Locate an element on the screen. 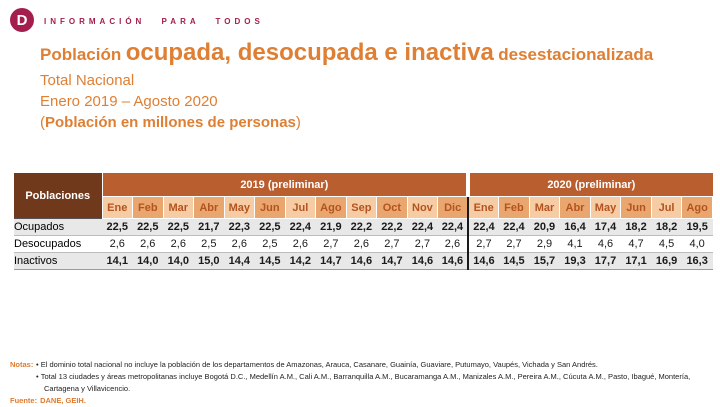 The image size is (720, 407). data-cell: 17,1 is located at coordinates (636, 261).